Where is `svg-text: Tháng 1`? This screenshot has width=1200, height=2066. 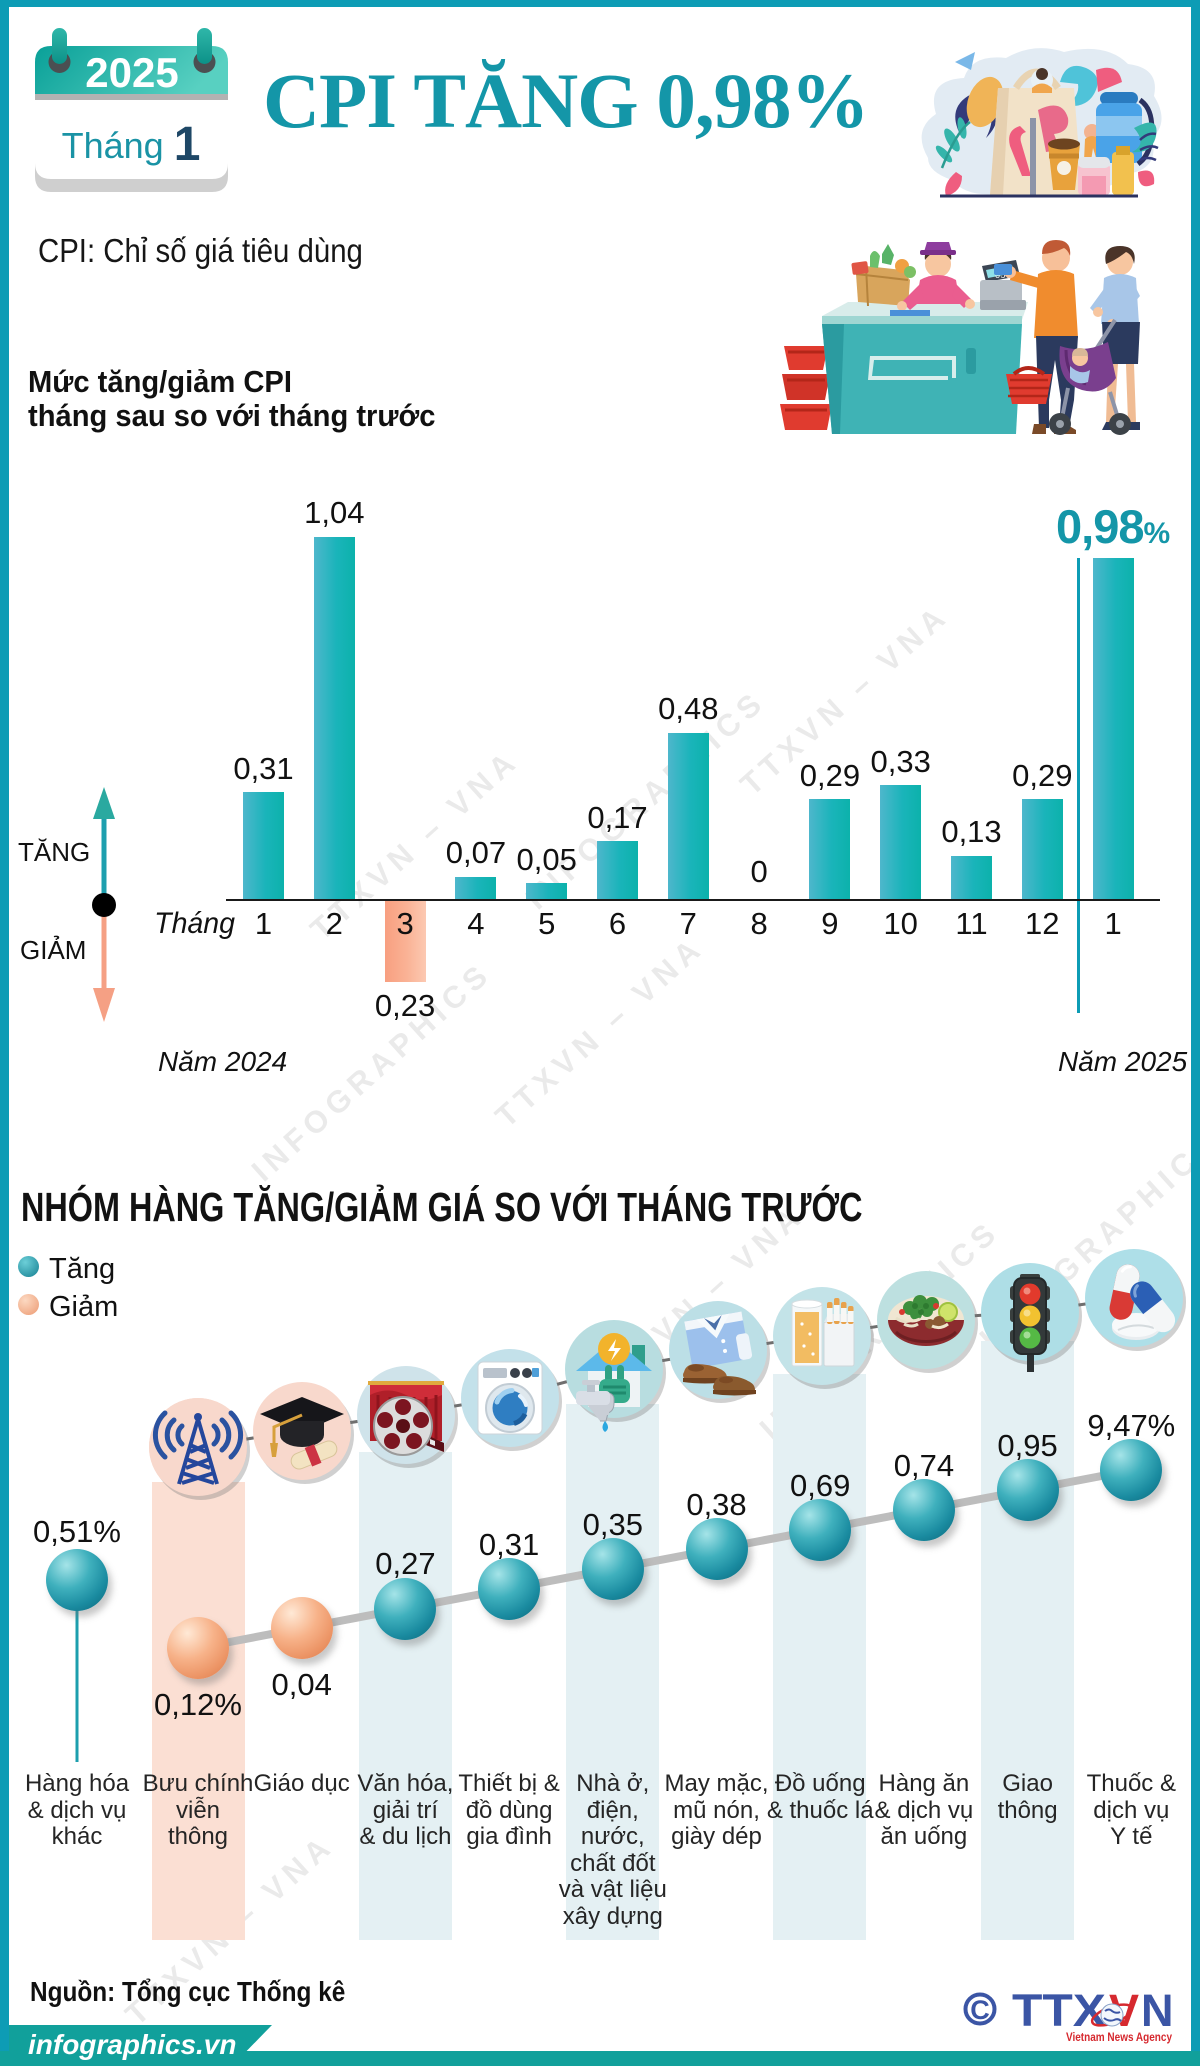
svg-text: Tháng 1 is located at coordinates (131, 144).